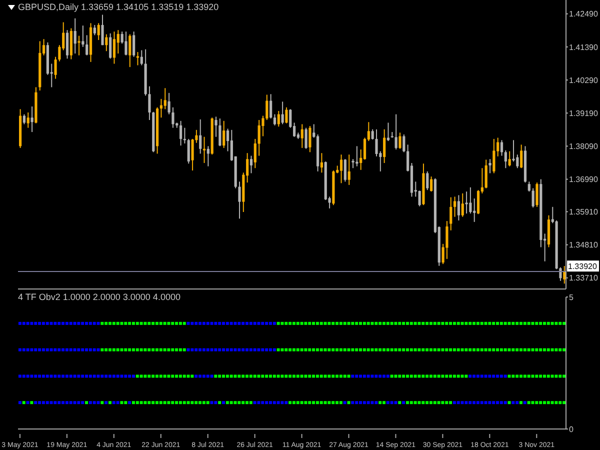 Image resolution: width=600 pixels, height=450 pixels. I want to click on y-tick-label: 1.33710, so click(583, 278).